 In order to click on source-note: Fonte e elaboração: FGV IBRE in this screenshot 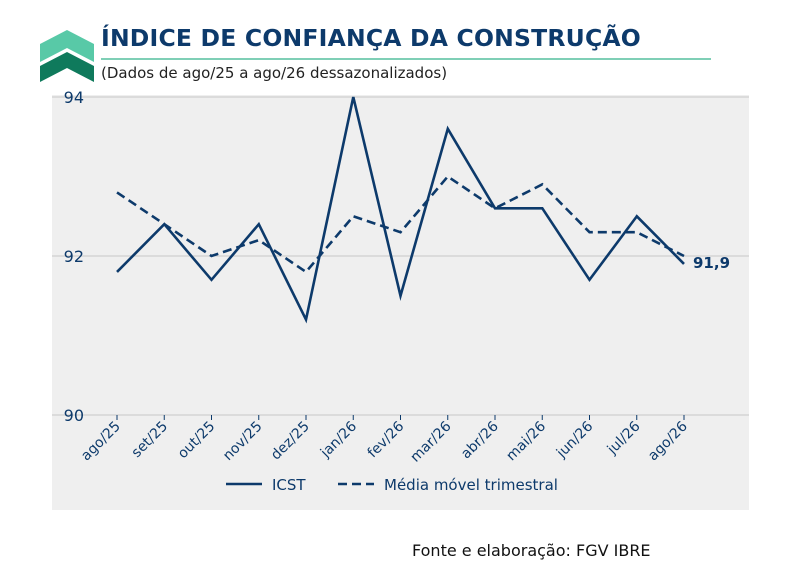, I will do `click(531, 550)`.